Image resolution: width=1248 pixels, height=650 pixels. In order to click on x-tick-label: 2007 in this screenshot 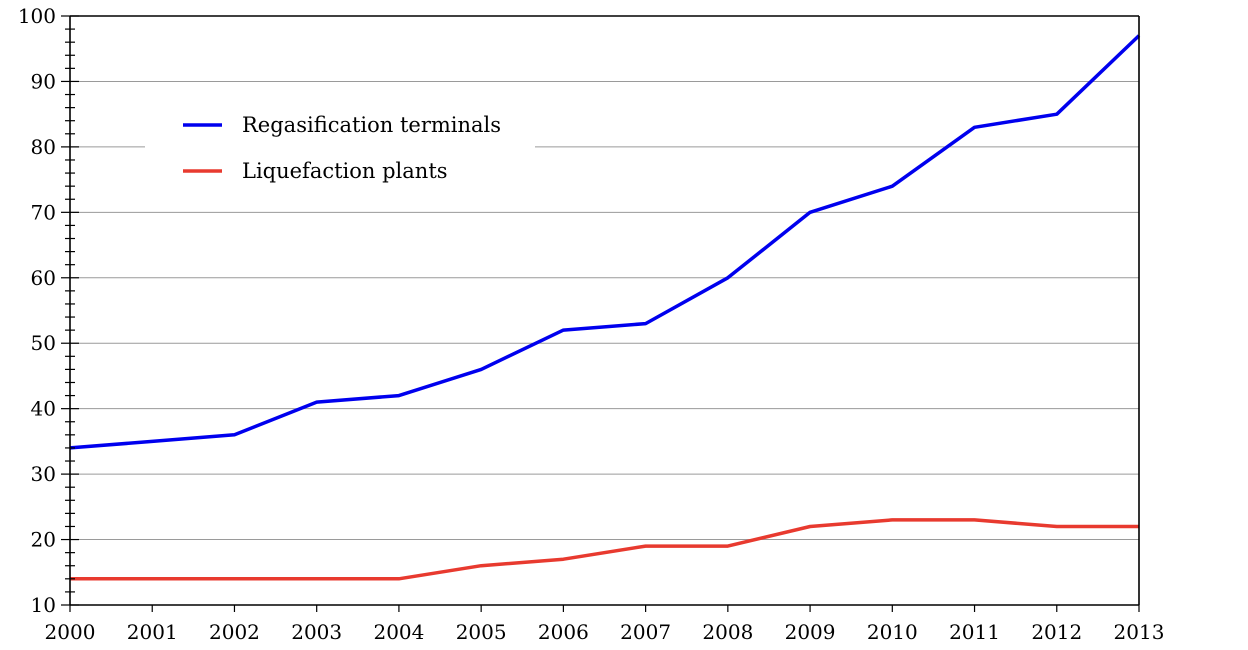, I will do `click(645, 632)`.